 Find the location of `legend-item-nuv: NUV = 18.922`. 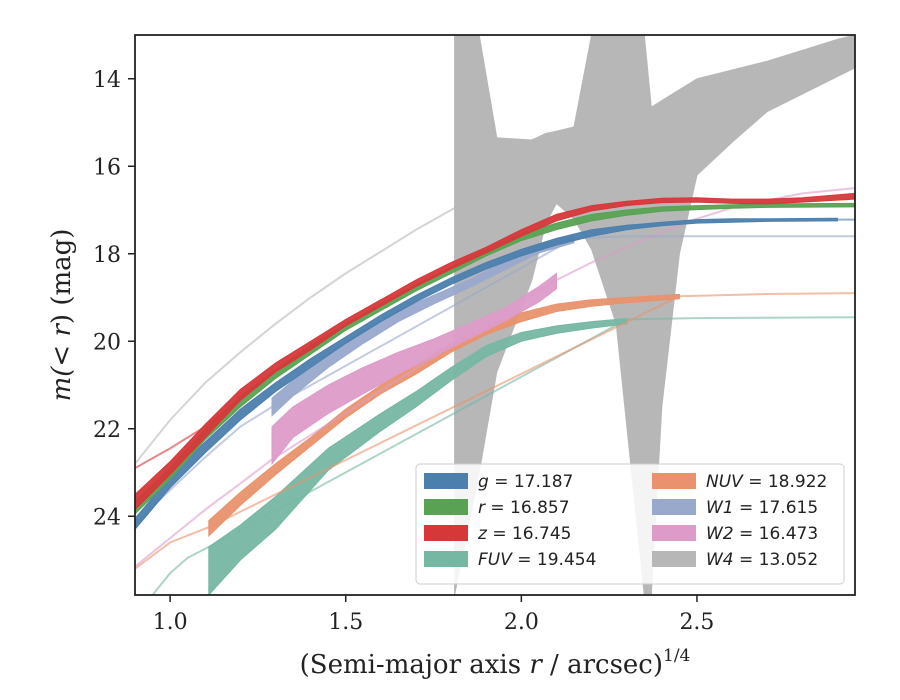

legend-item-nuv: NUV = 18.922 is located at coordinates (739, 482).